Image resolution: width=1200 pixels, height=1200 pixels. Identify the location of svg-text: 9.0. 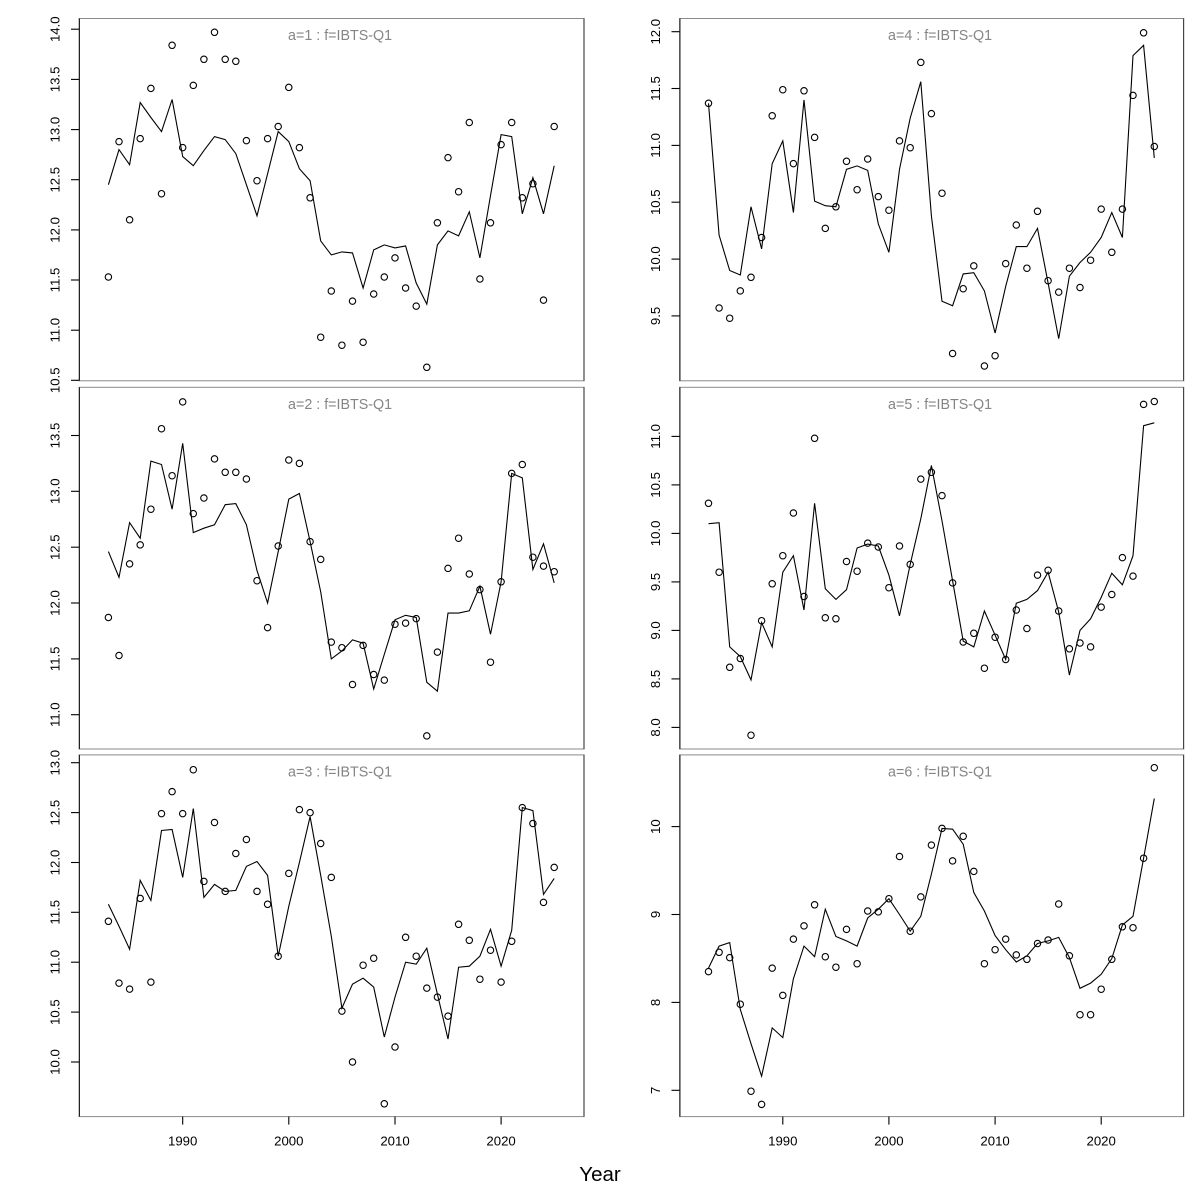
(655, 630).